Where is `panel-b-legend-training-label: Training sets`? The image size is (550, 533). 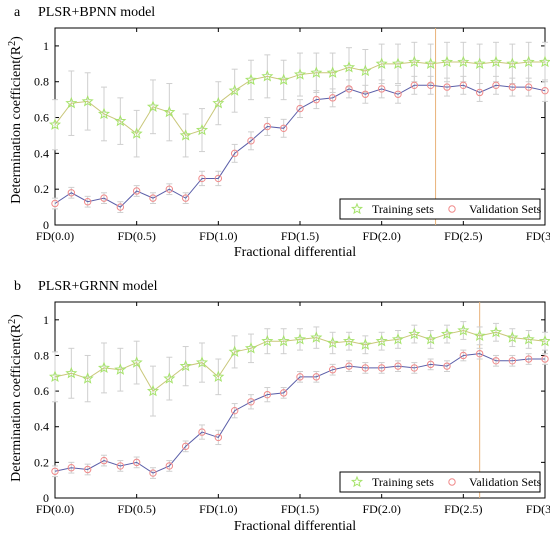
panel-b-legend-training-label: Training sets is located at coordinates (403, 482).